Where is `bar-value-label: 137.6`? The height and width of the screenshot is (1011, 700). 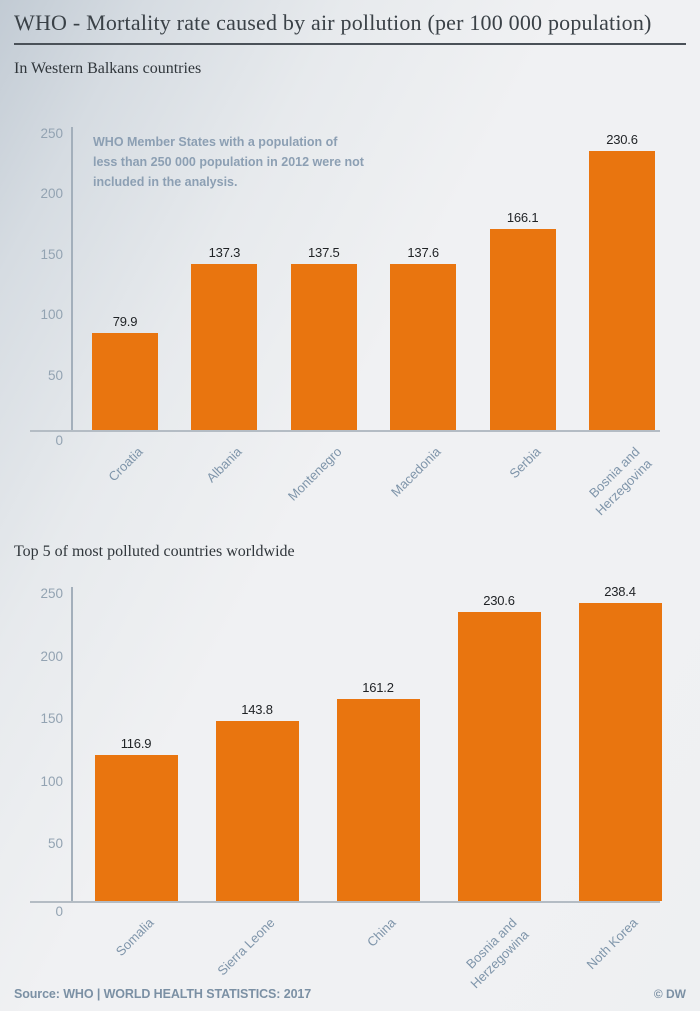 bar-value-label: 137.6 is located at coordinates (423, 252).